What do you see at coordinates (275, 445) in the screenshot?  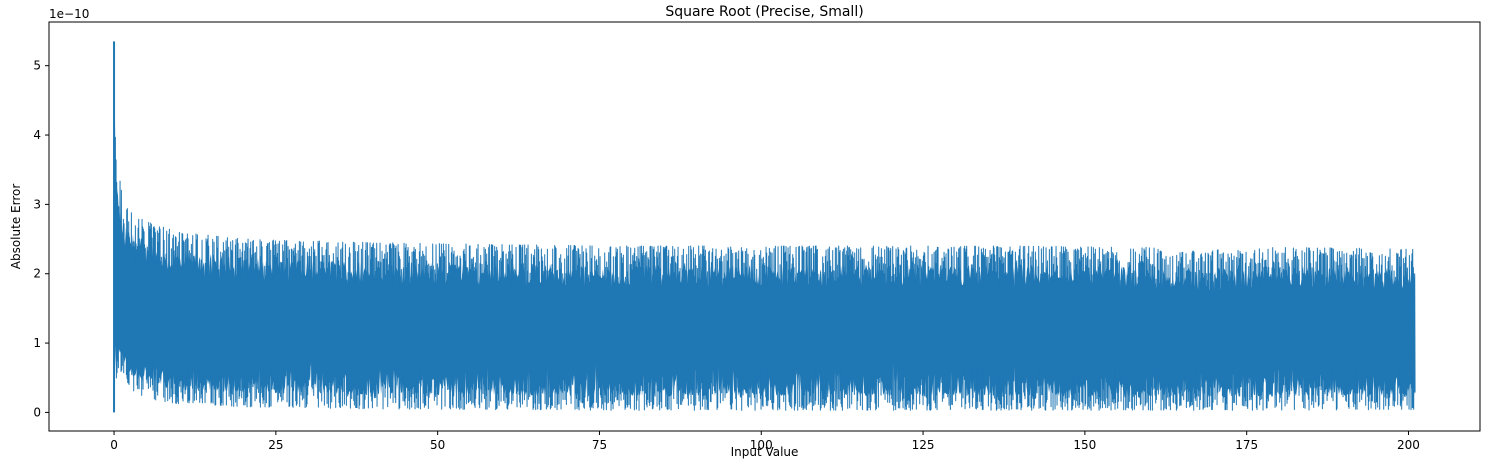 I see `x-tick-label: 25` at bounding box center [275, 445].